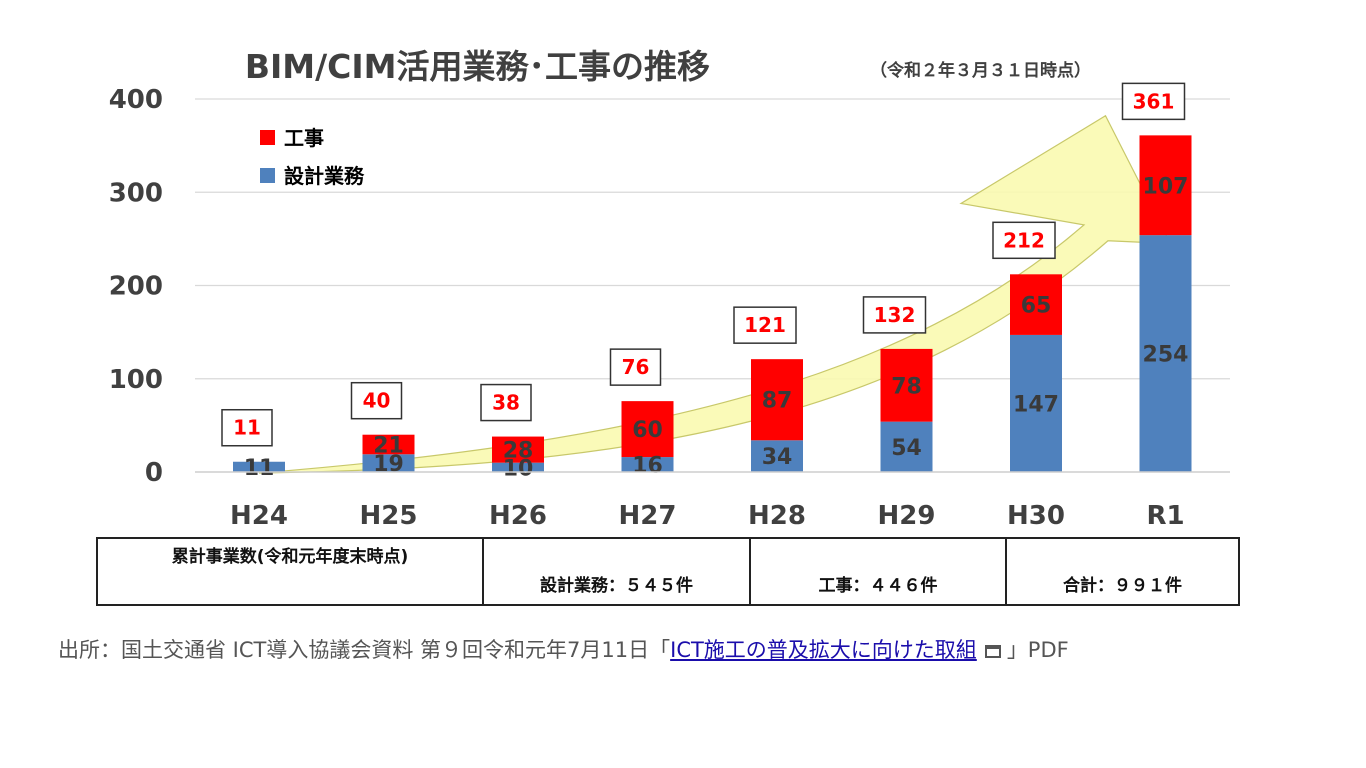  Describe the element at coordinates (1165, 516) in the screenshot. I see `x-tick-label: R1` at that location.